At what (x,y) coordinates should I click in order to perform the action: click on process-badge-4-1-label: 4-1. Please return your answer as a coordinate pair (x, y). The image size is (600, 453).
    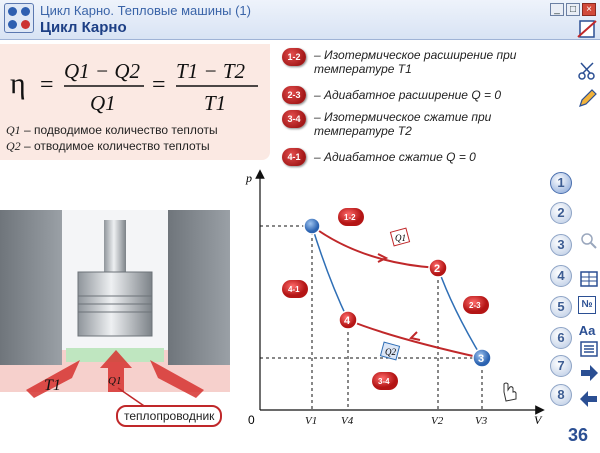
    Looking at the image, I should click on (294, 289).